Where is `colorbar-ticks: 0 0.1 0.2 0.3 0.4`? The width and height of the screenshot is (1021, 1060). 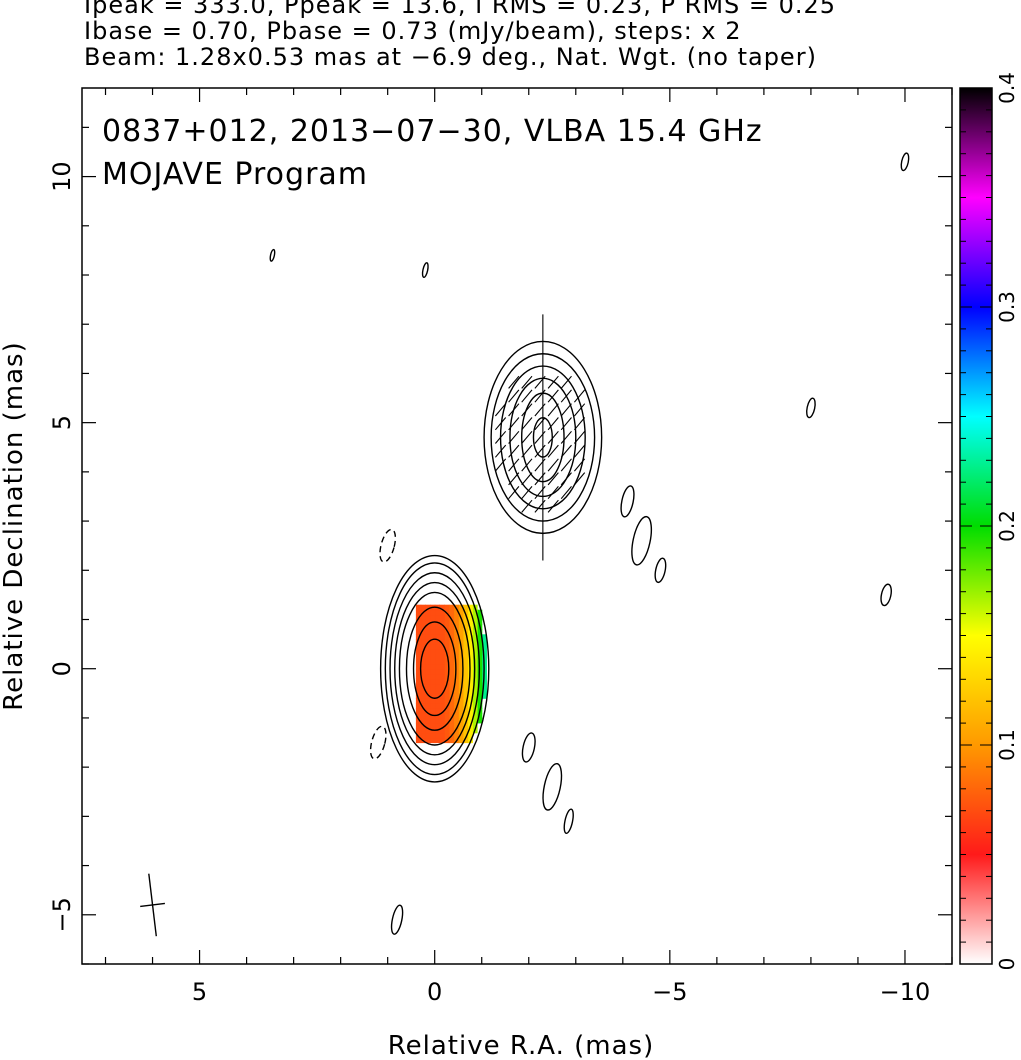 colorbar-ticks: 0 0.1 0.2 0.3 0.4 is located at coordinates (989, 521).